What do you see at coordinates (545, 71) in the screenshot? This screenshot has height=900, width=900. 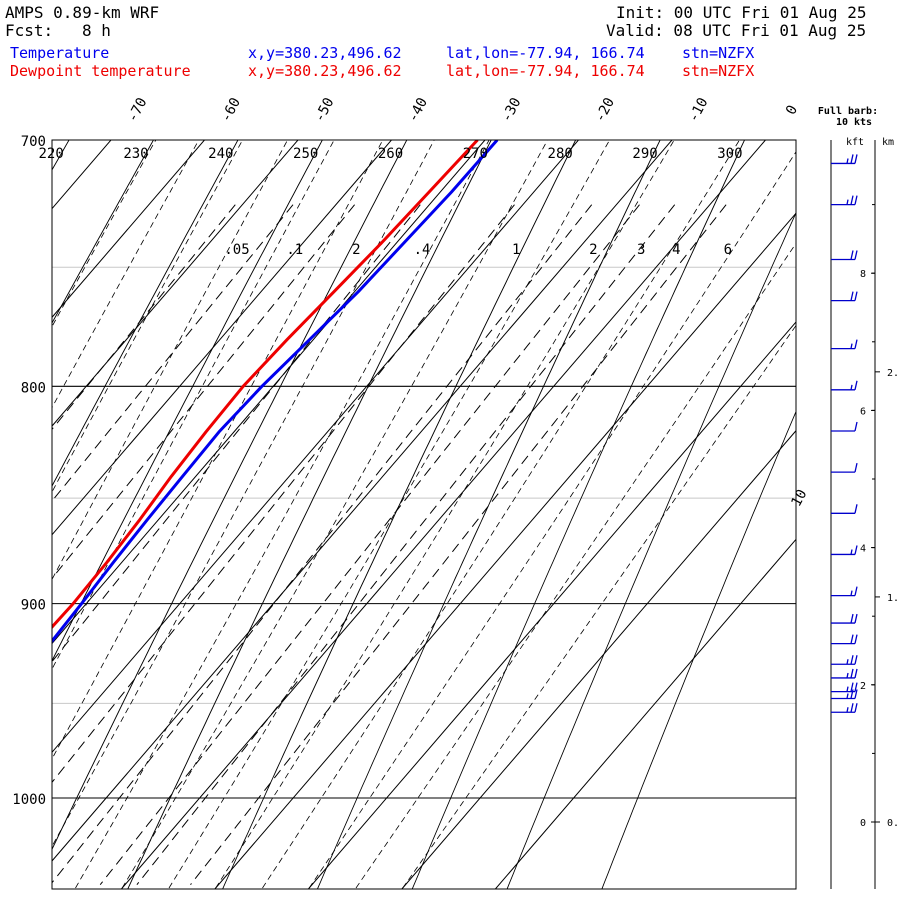 I see `legend-dewpoint-latlon: lat,lon=-77.94, 166.74` at bounding box center [545, 71].